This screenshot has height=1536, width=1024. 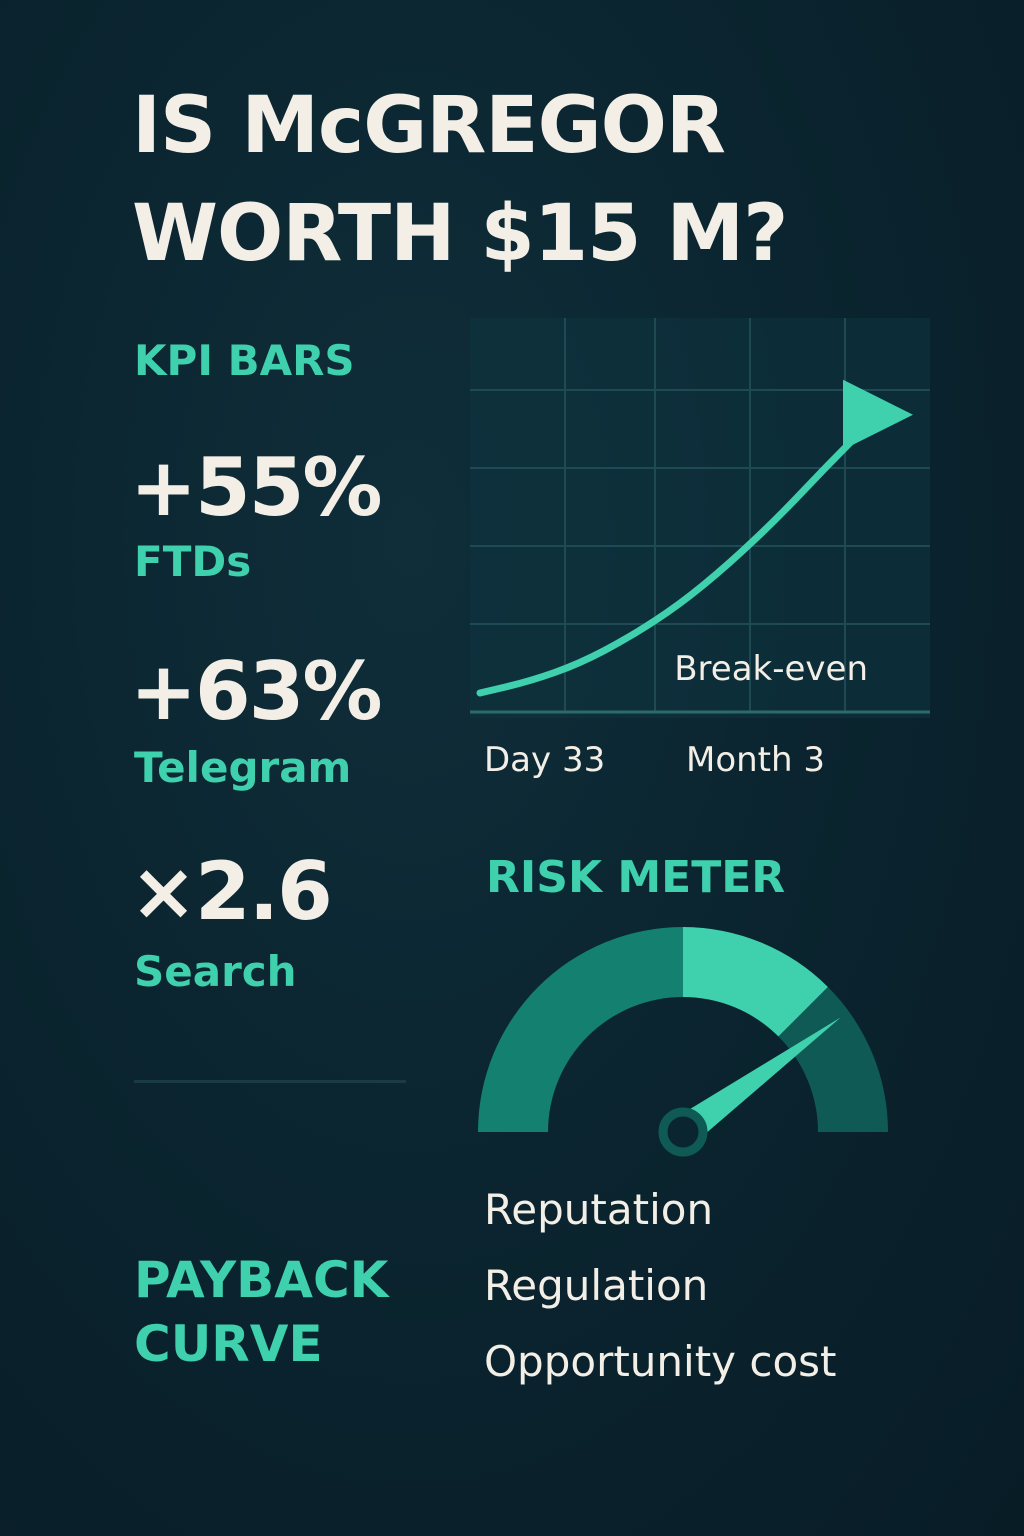 I want to click on payback-section-label: PAYBACK CURVE, so click(x=284, y=1312).